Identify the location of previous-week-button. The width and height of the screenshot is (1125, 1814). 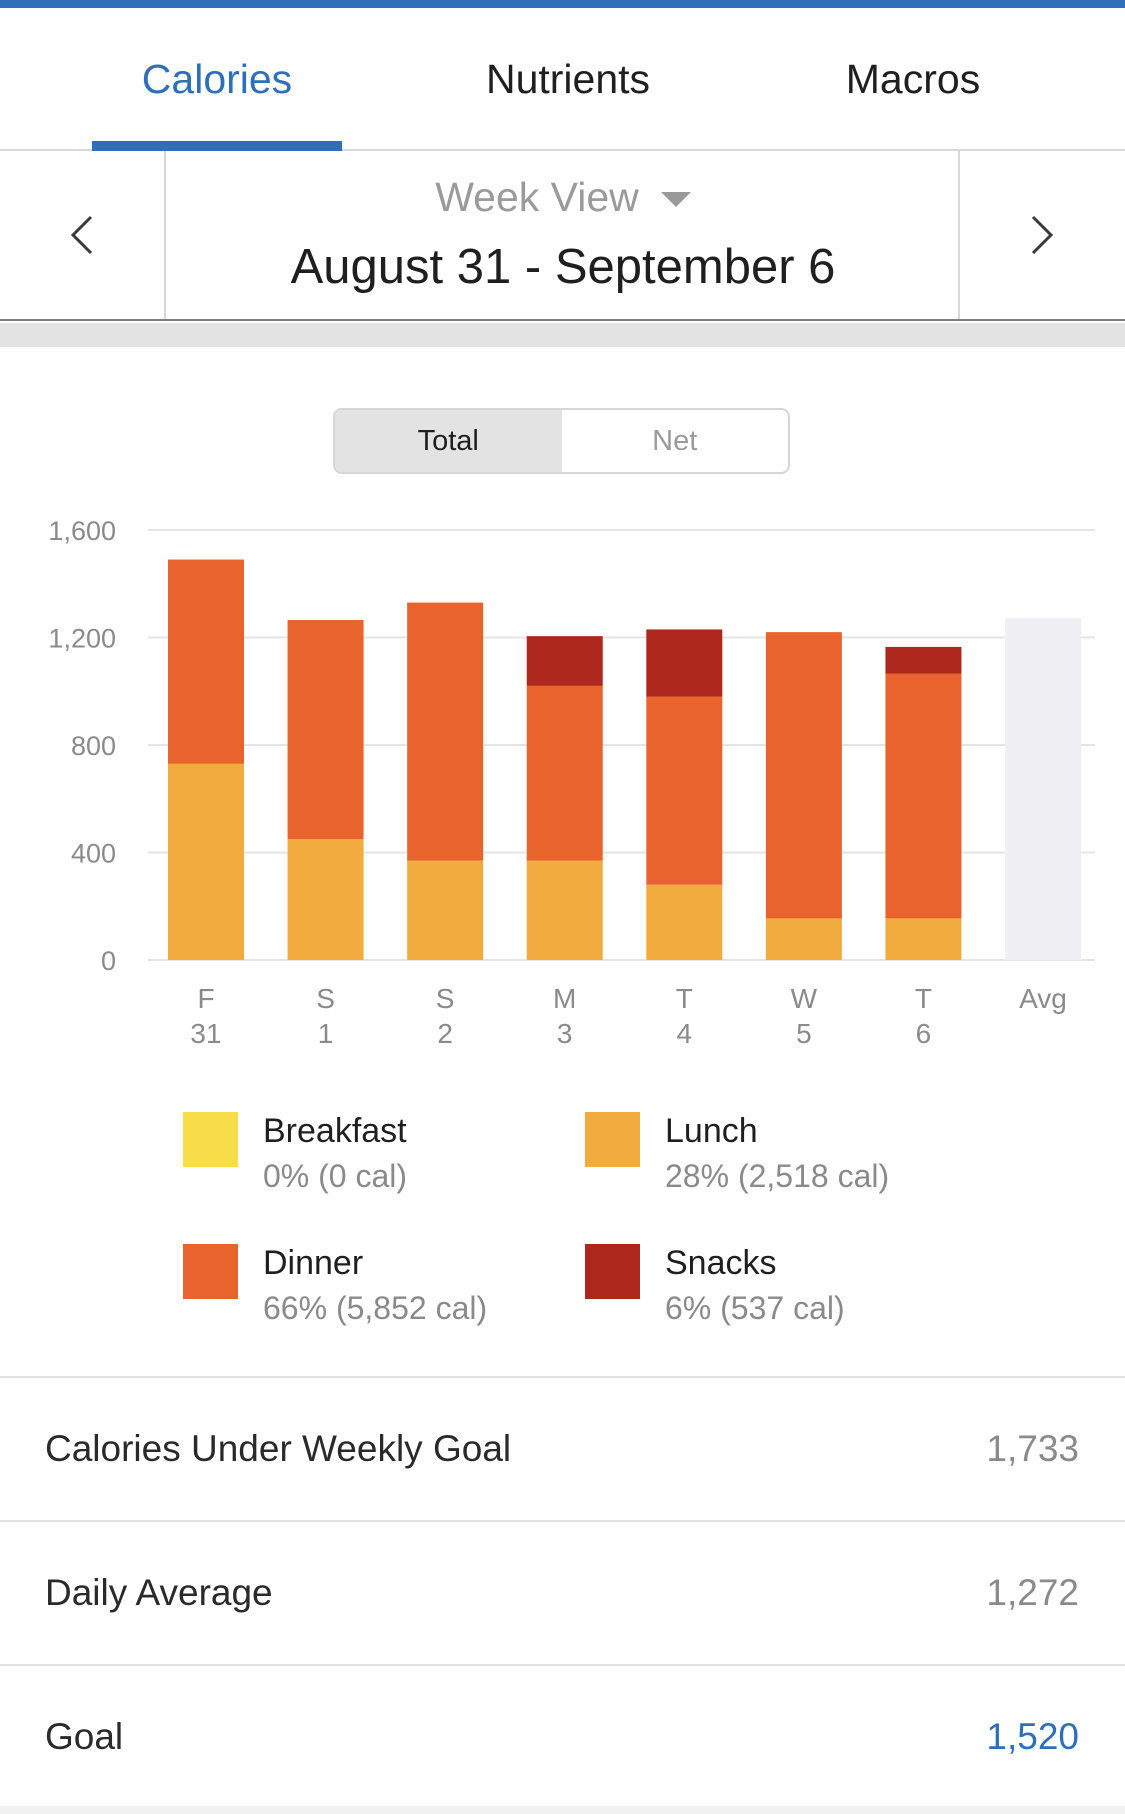
(83, 235).